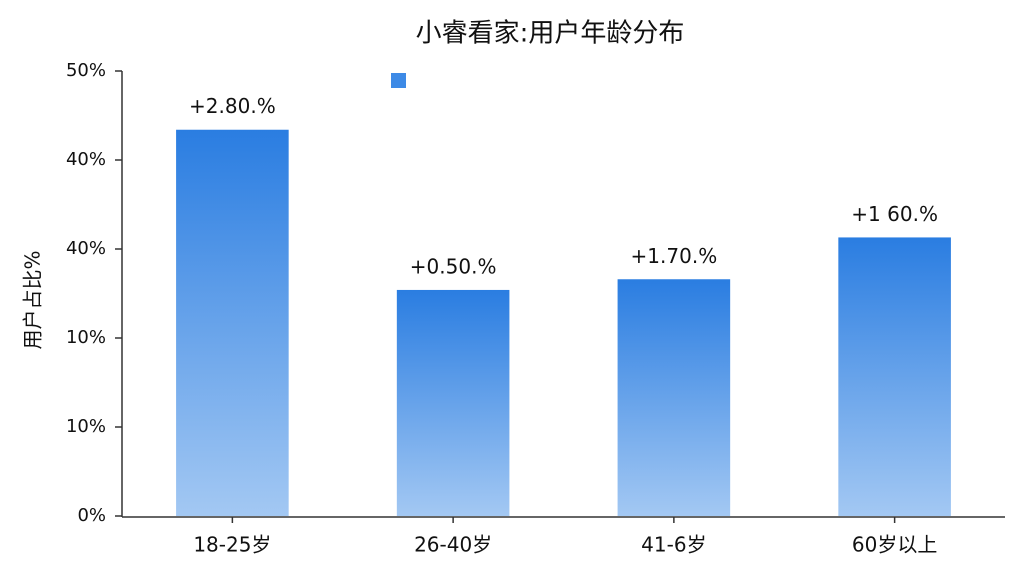 The width and height of the screenshot is (1024, 576). I want to click on annotation: +2.80.%, so click(232, 106).